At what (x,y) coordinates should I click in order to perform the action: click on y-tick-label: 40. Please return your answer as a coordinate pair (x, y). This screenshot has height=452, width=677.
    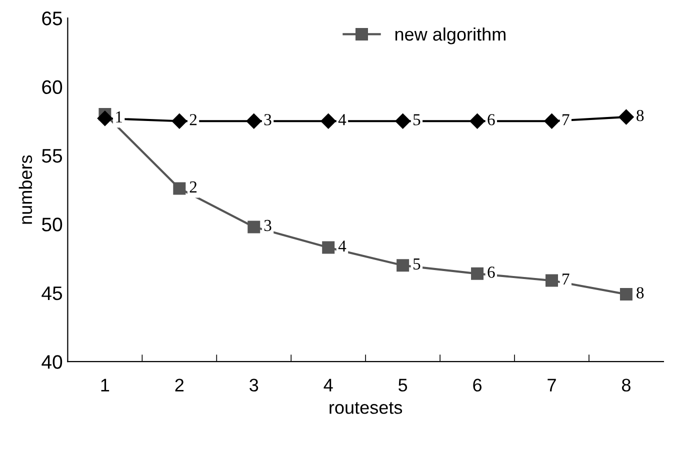
    Looking at the image, I should click on (52, 362).